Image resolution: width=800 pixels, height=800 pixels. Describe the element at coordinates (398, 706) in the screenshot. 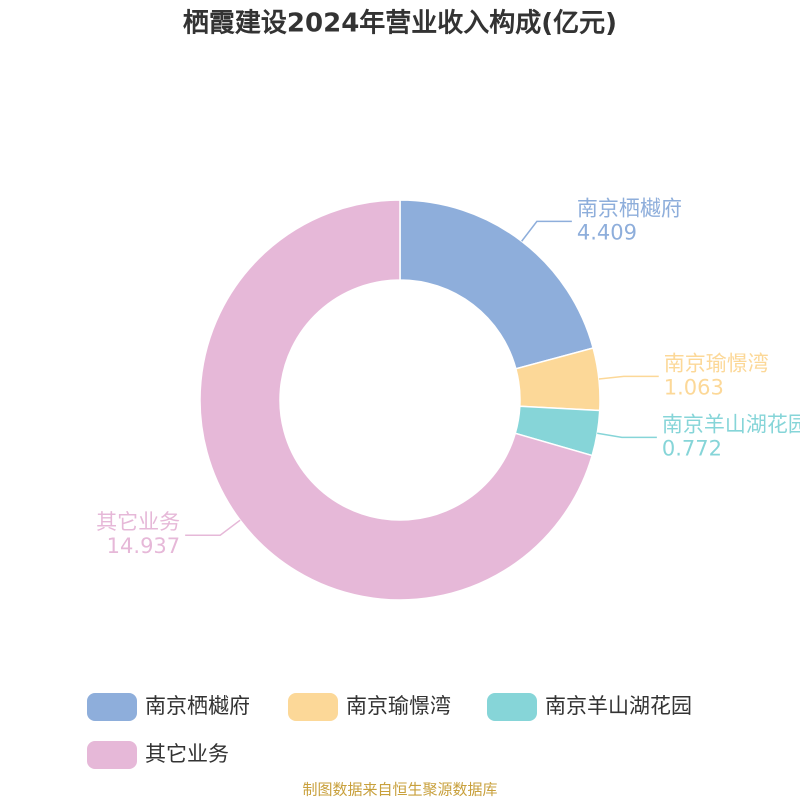

I see `legend-label: 南京瑜憬湾` at that location.